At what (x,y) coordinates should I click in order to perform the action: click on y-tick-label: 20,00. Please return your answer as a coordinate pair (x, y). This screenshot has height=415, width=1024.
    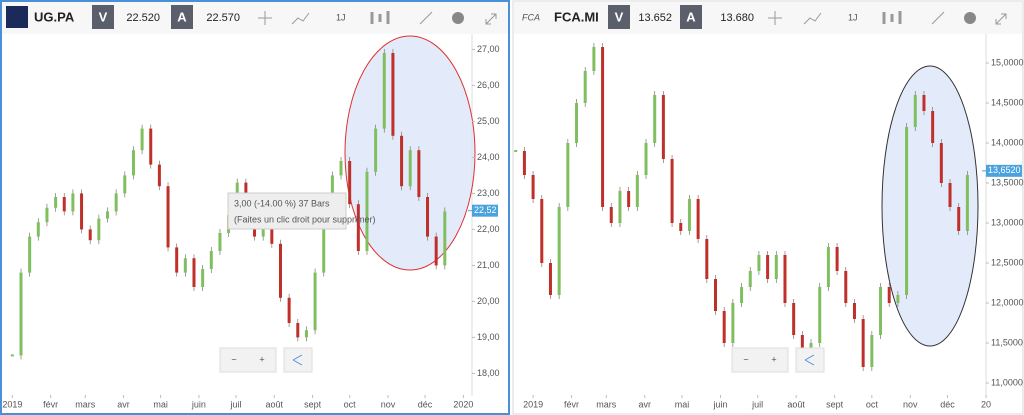
    Looking at the image, I should click on (488, 301).